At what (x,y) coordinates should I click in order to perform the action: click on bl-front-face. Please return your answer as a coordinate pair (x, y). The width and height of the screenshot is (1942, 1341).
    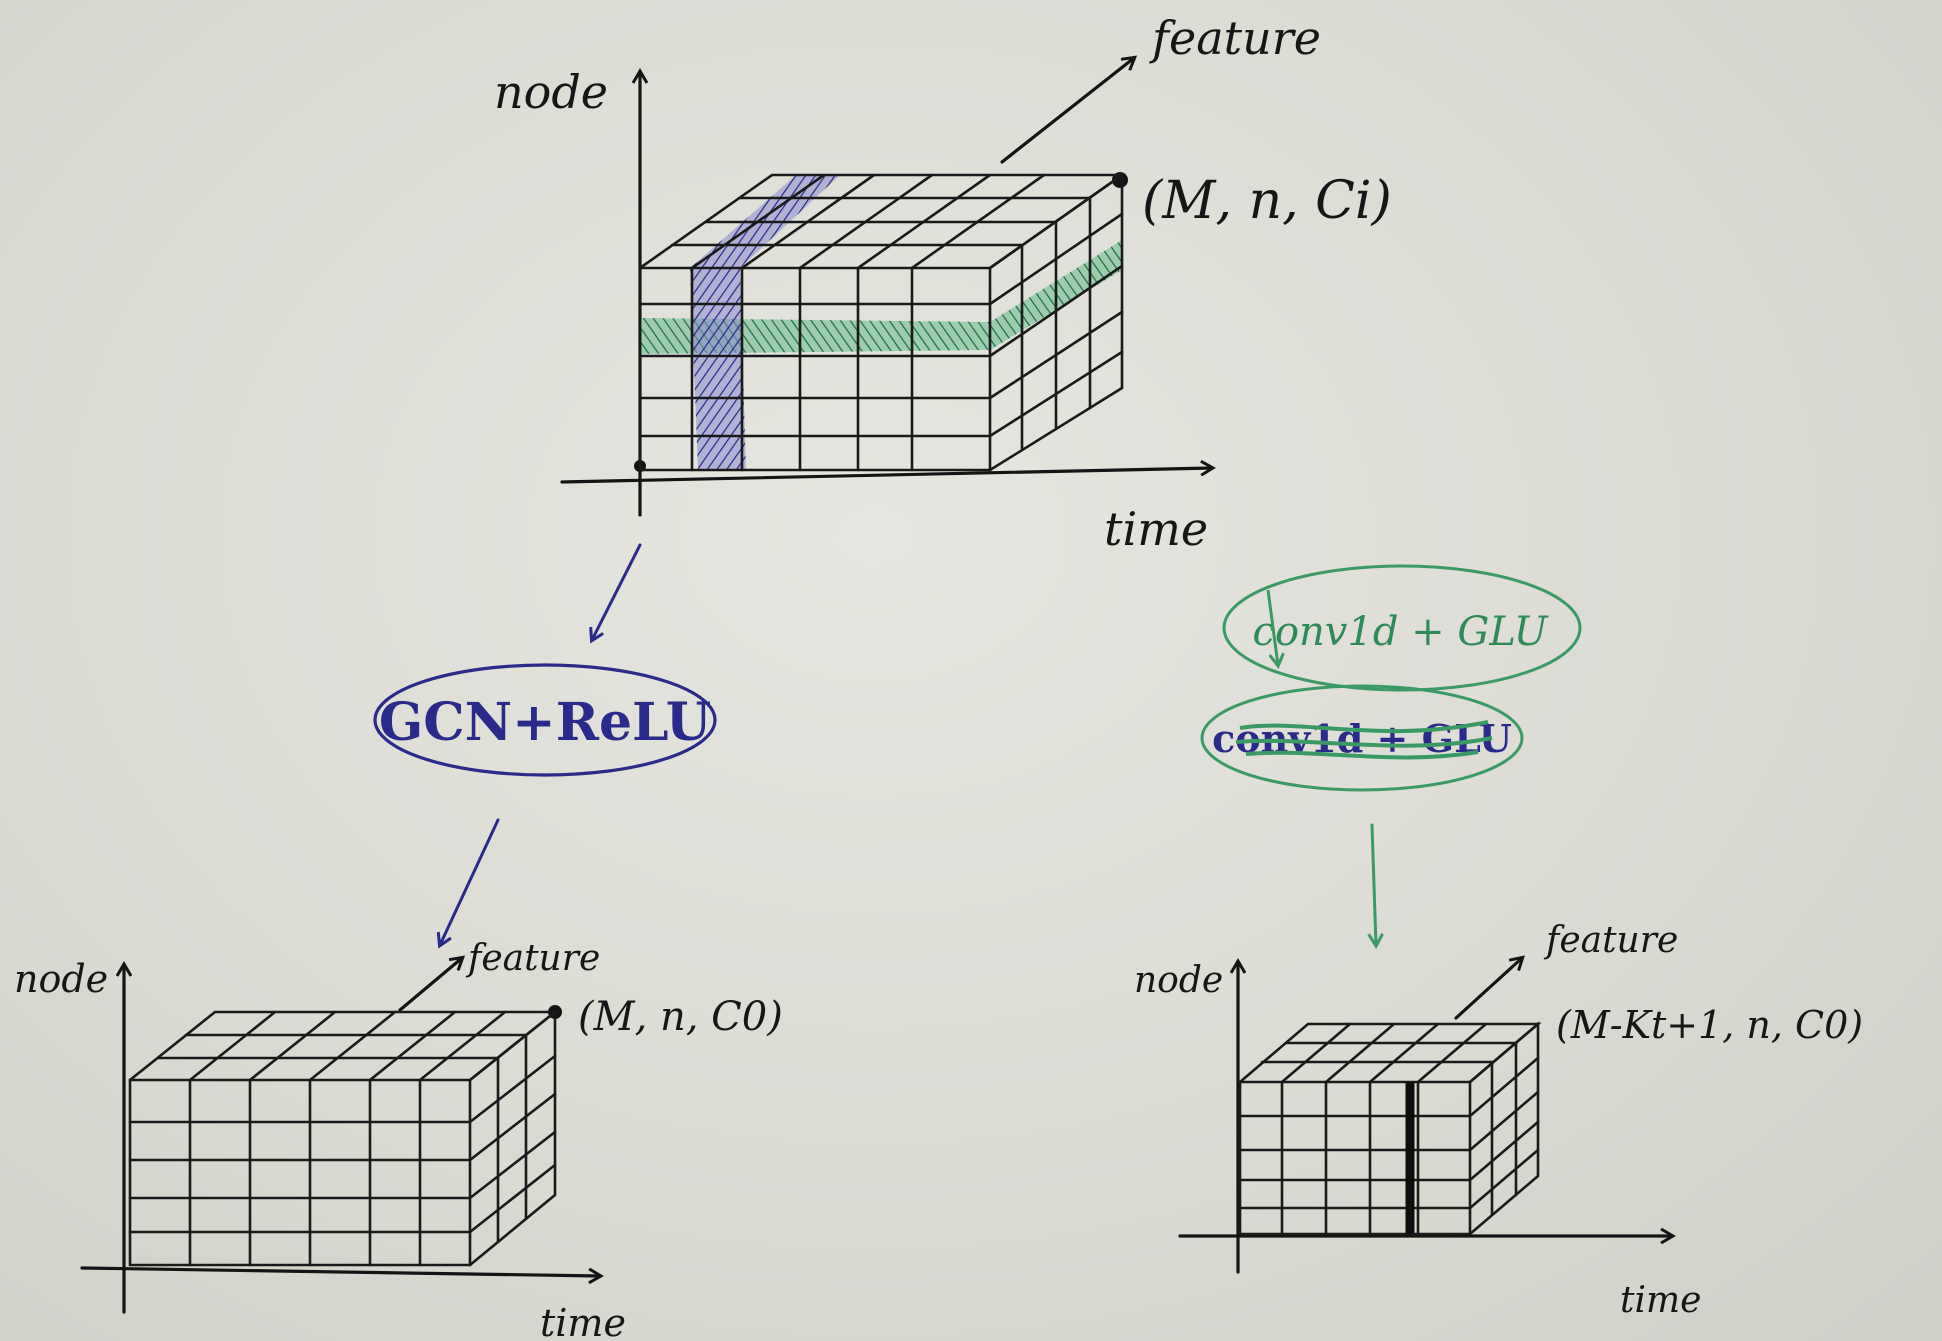
    Looking at the image, I should click on (300, 1172).